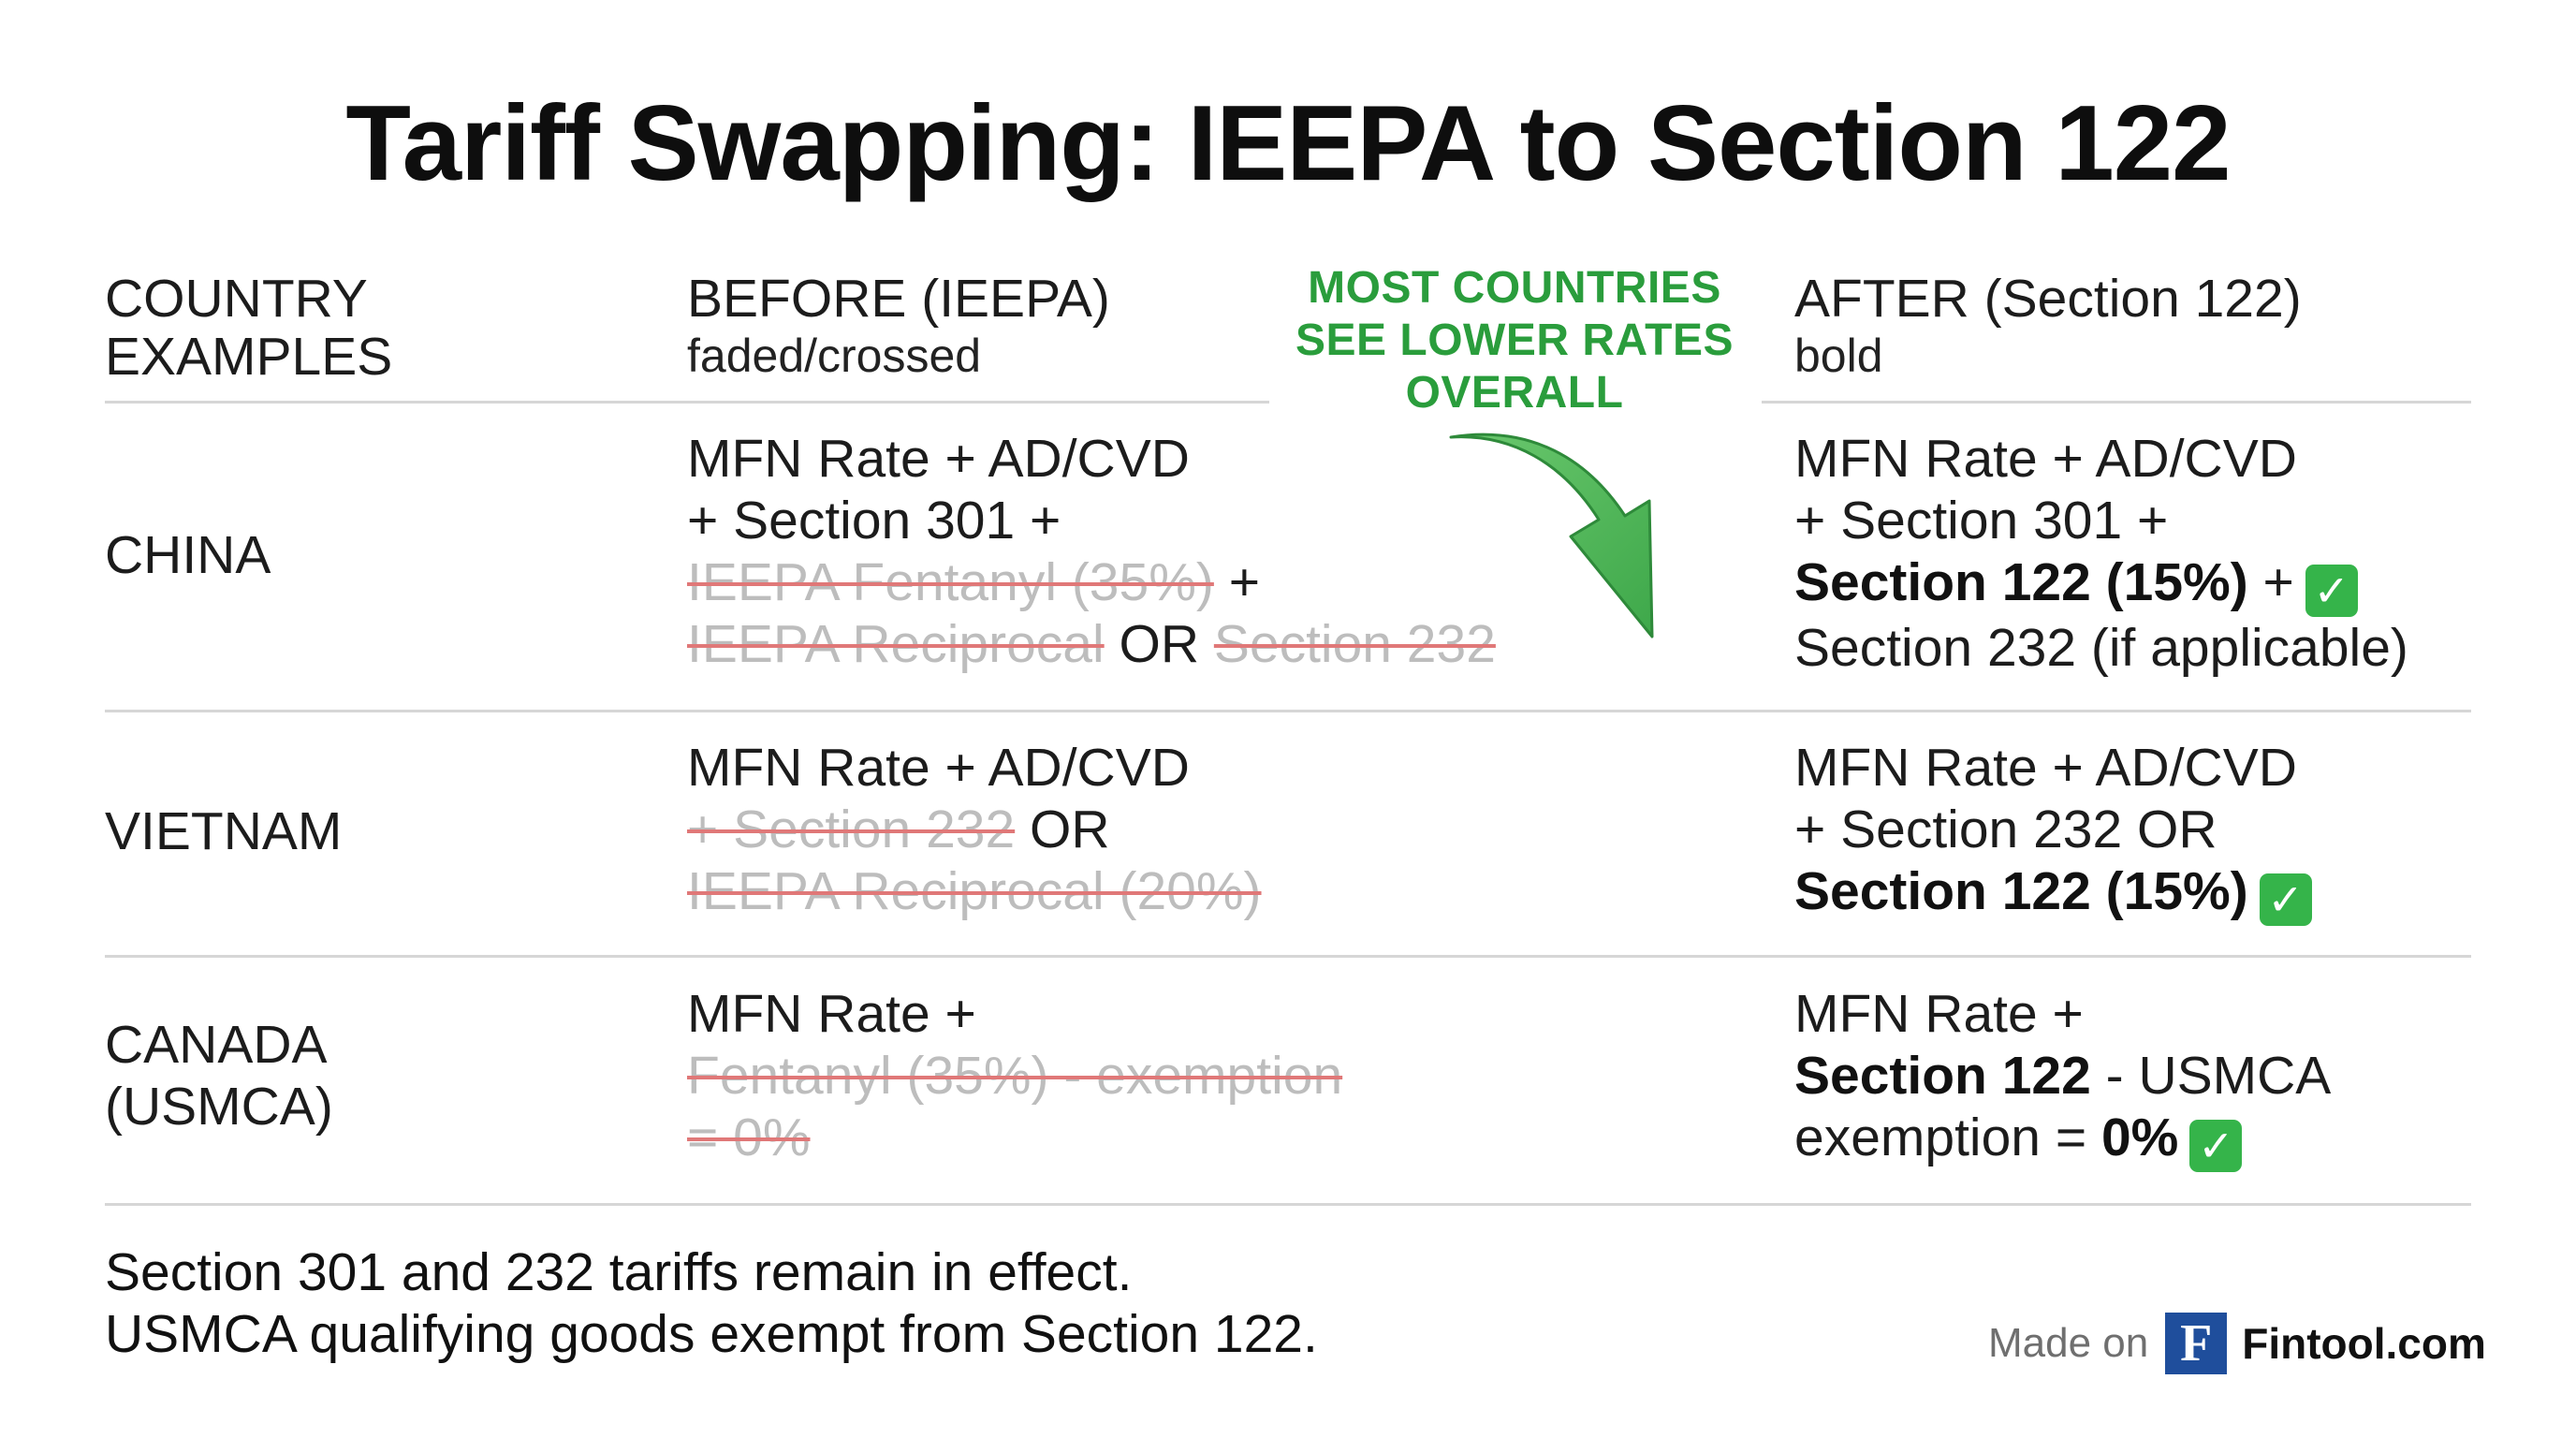 The height and width of the screenshot is (1438, 2576). I want to click on curved-arrow-icon, so click(1551, 535).